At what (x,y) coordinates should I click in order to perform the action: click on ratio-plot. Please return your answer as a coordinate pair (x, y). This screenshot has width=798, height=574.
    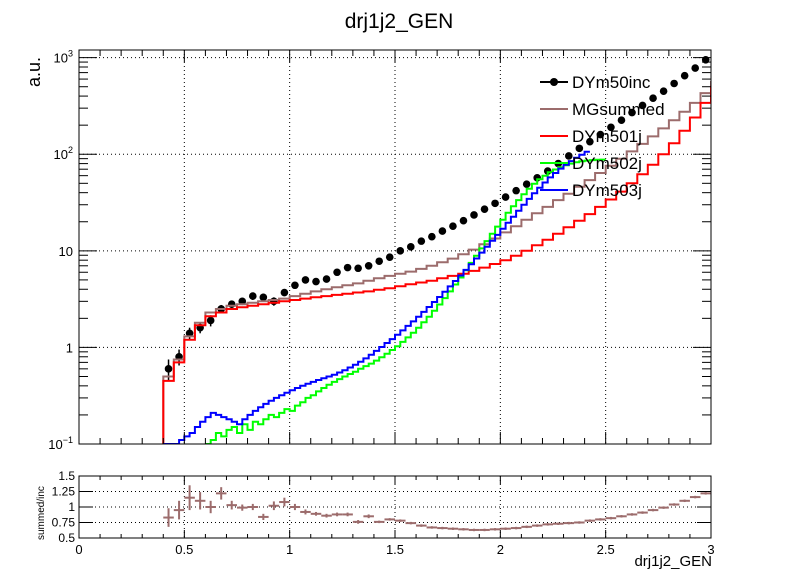
    Looking at the image, I should click on (437, 508).